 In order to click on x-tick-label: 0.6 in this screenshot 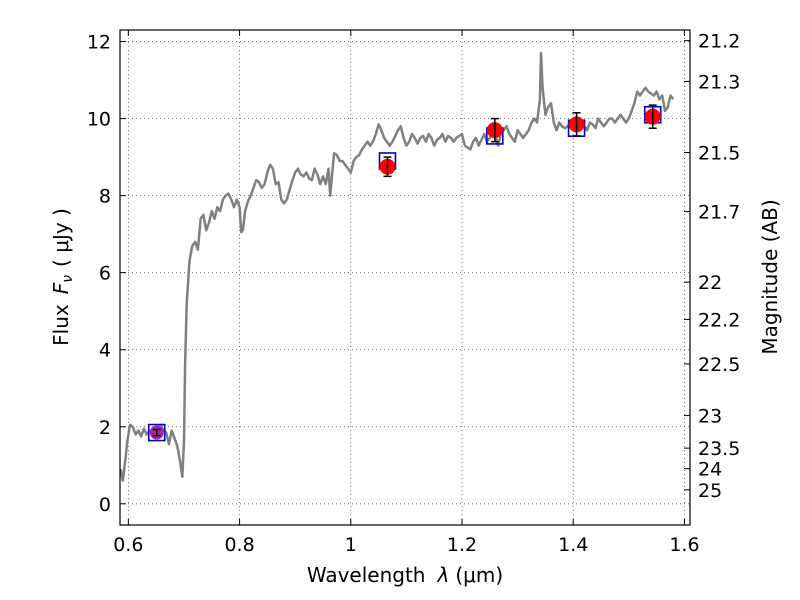, I will do `click(128, 545)`.